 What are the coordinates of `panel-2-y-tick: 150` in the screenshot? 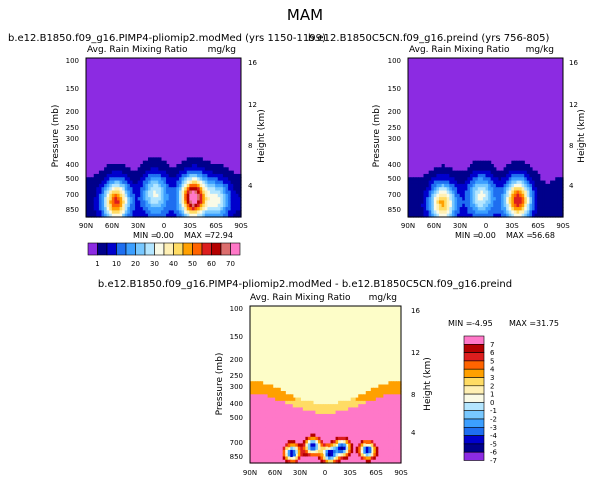 It's located at (394, 89).